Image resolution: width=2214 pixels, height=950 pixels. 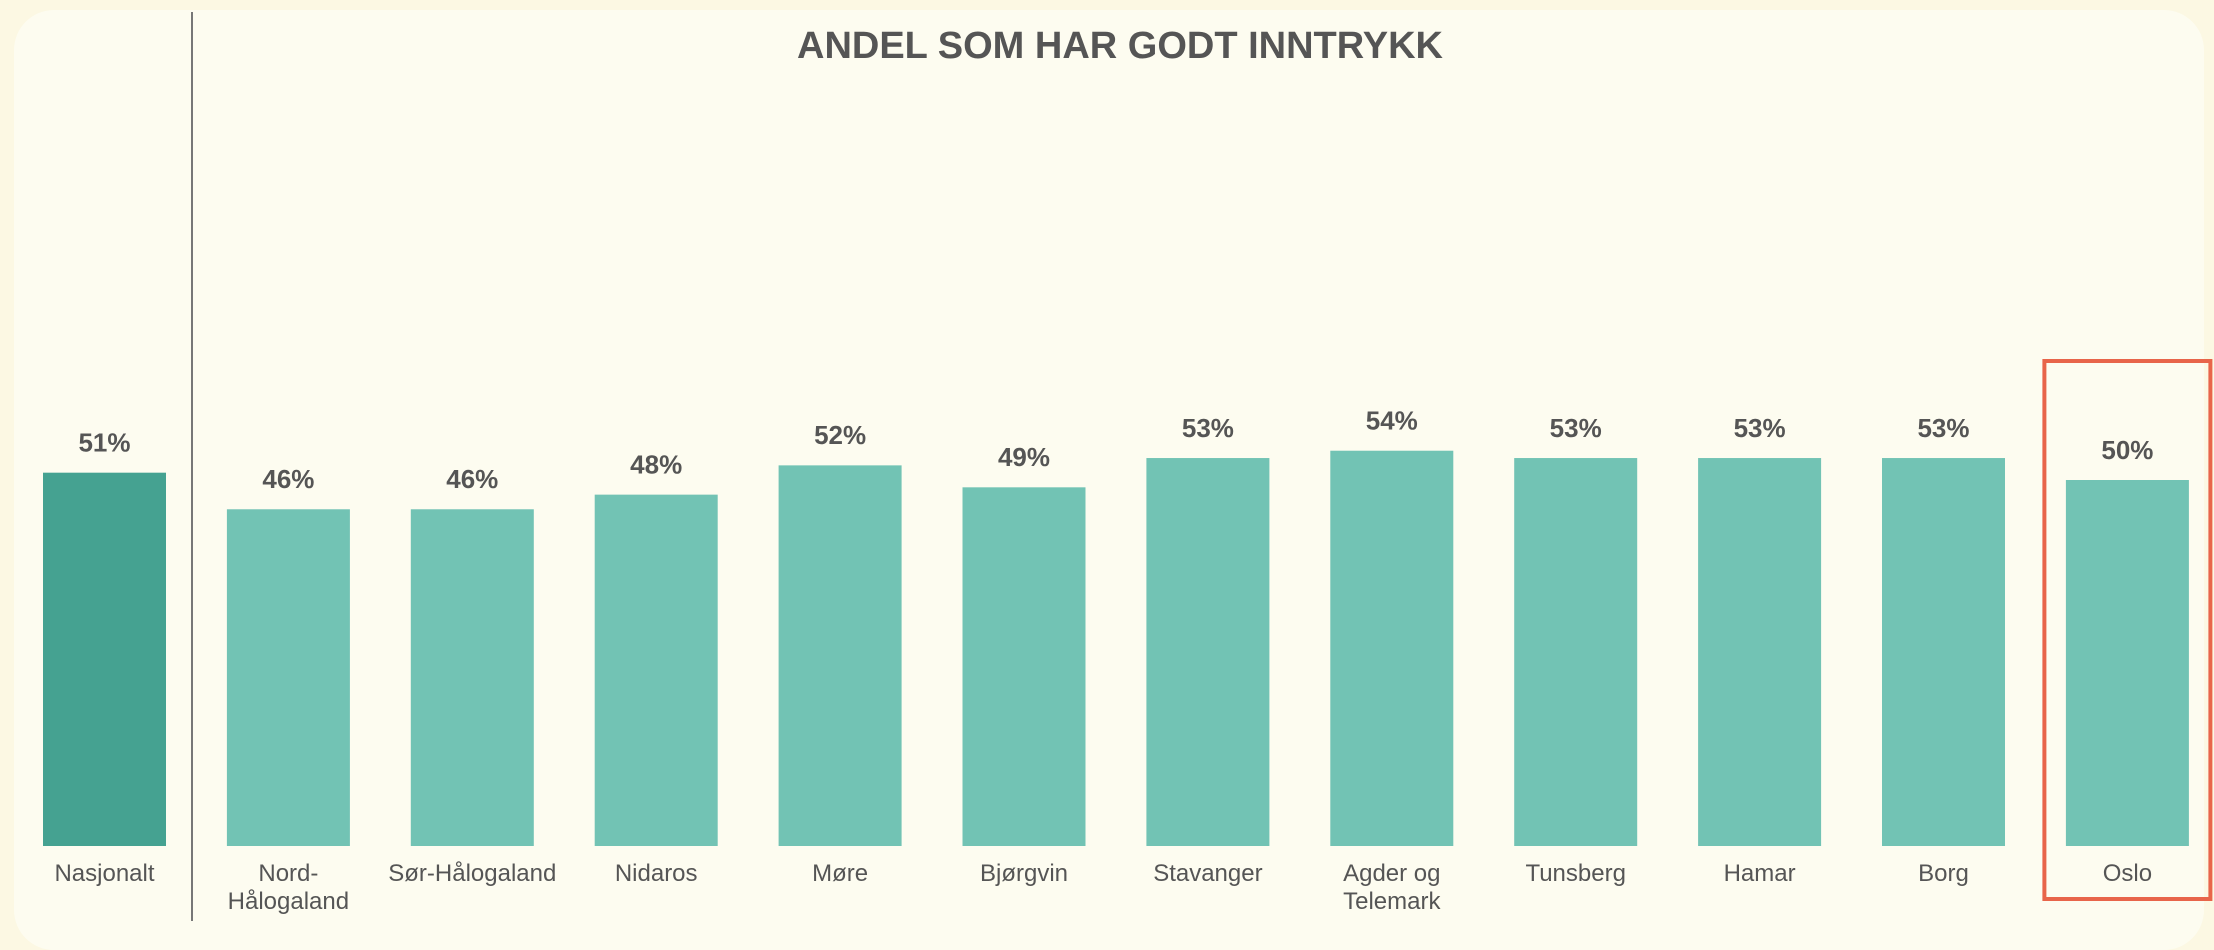 What do you see at coordinates (2127, 873) in the screenshot?
I see `x-tick-label: Oslo` at bounding box center [2127, 873].